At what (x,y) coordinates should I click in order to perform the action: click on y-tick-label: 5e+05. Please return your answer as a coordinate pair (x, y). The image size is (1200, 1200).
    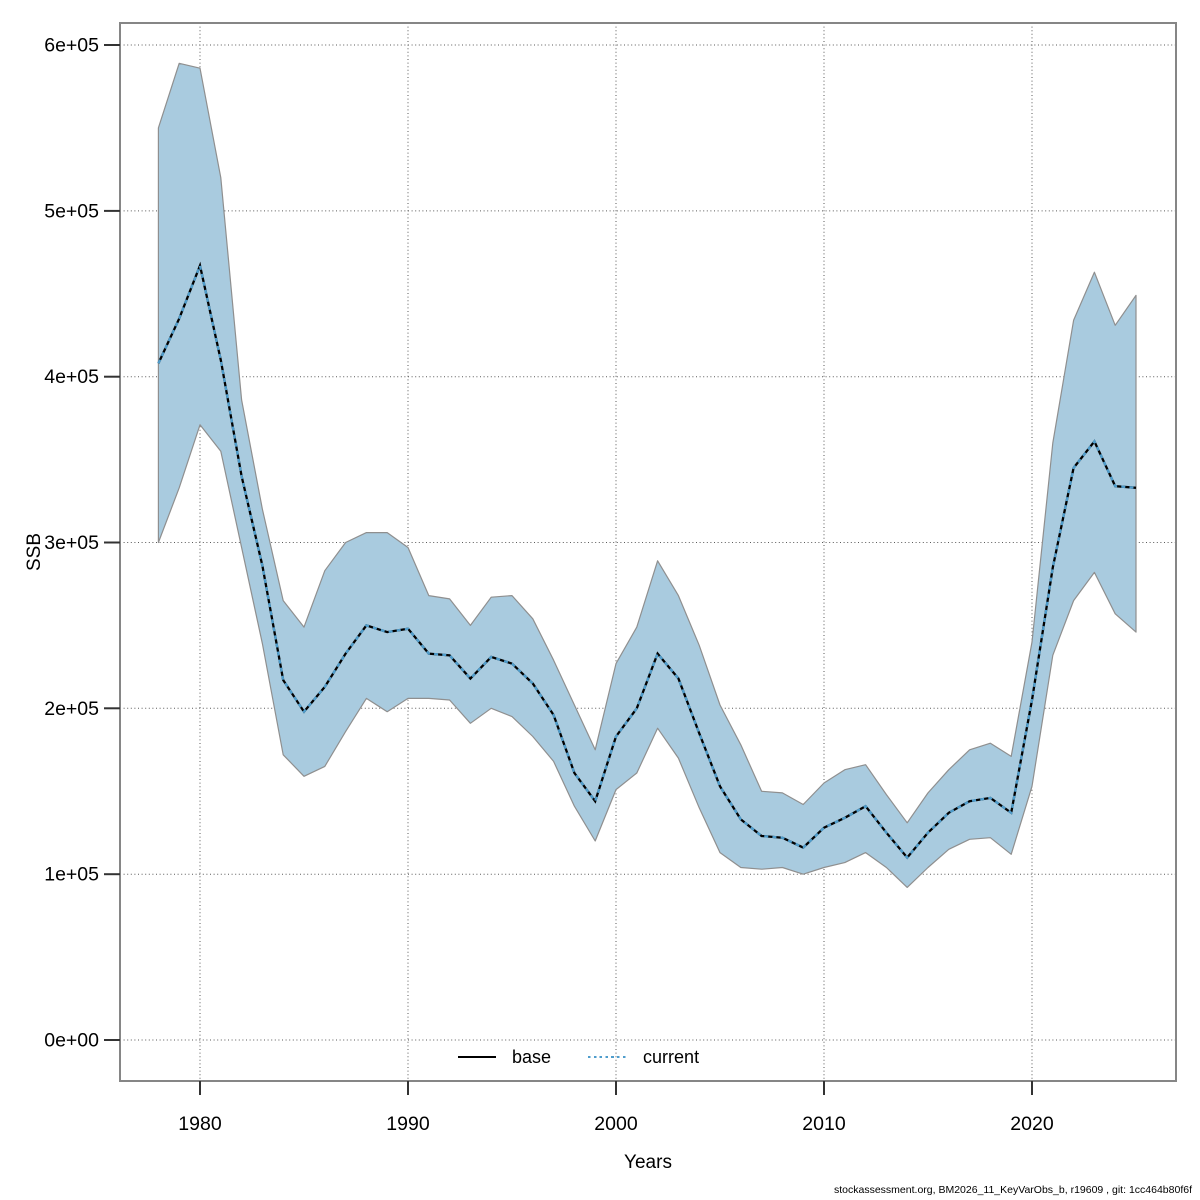
    Looking at the image, I should click on (71, 211).